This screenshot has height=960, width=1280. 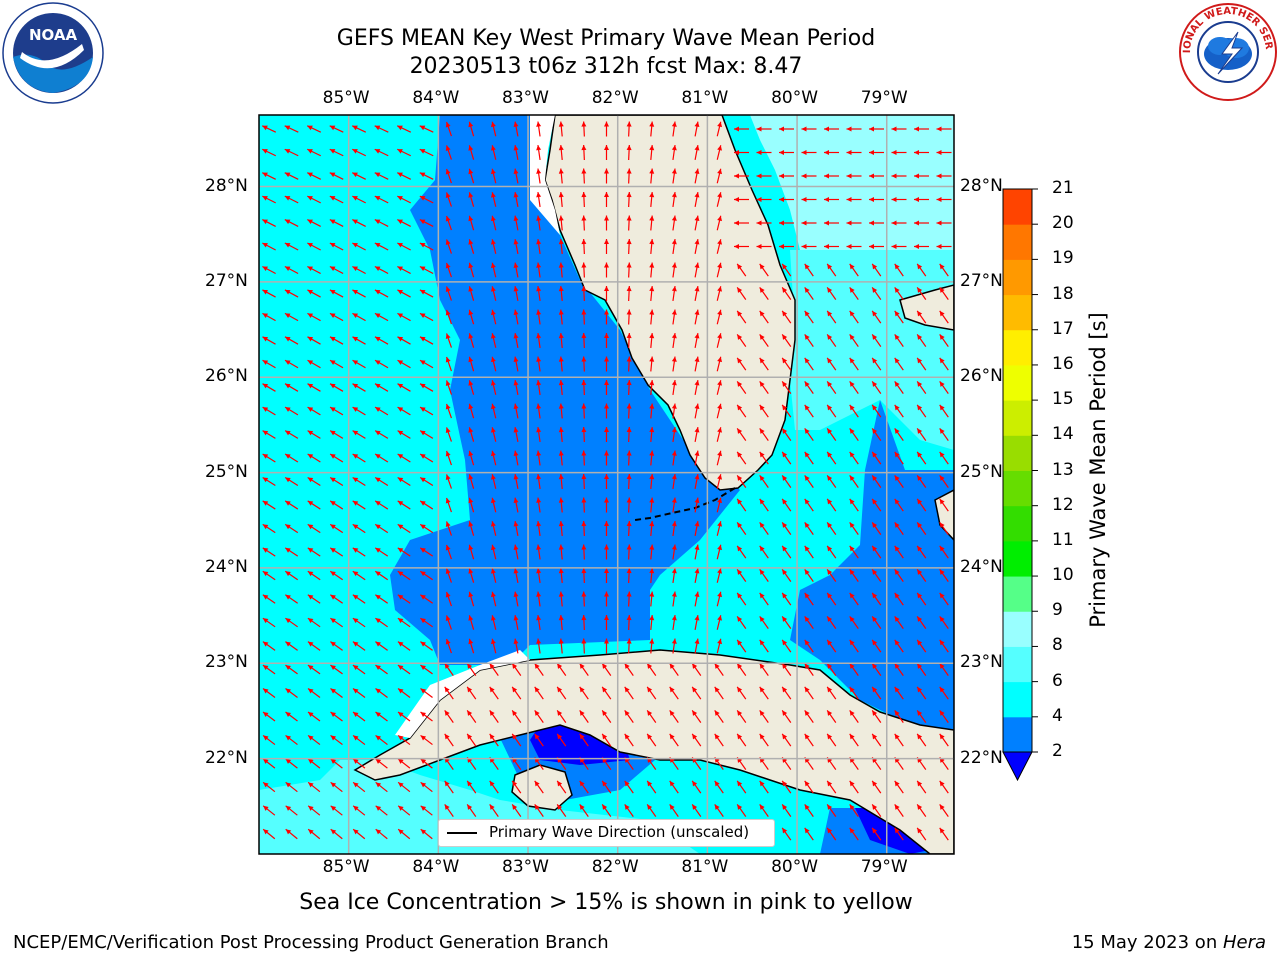 I want to click on lat-label-right: 22°N, so click(x=981, y=757).